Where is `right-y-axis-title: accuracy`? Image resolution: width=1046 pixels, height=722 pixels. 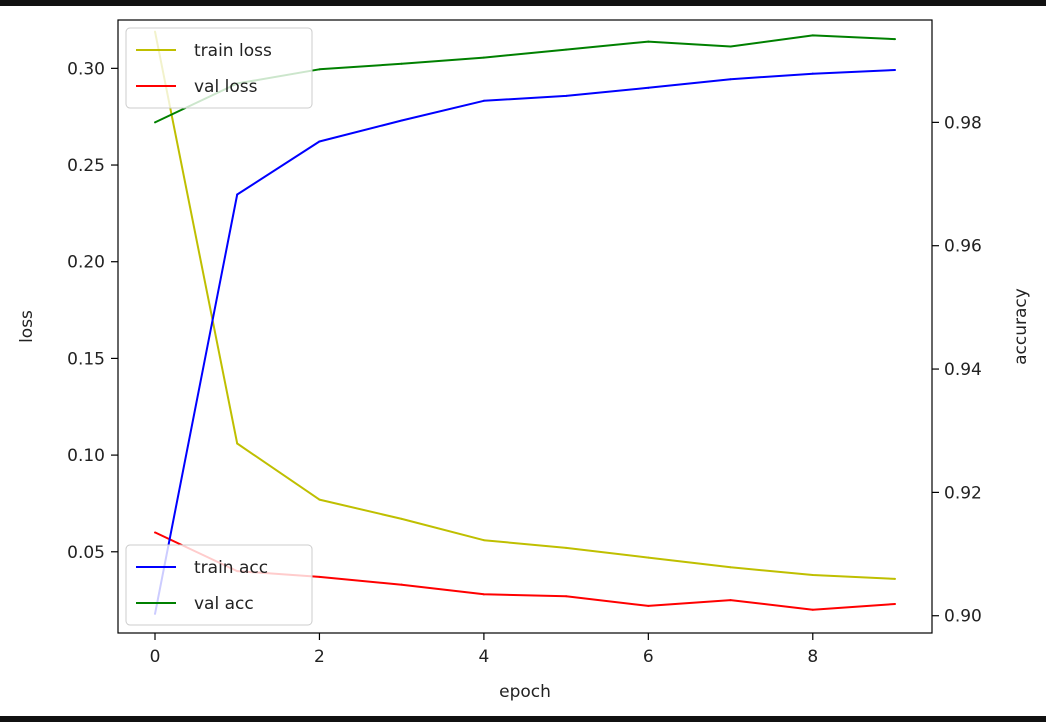
right-y-axis-title: accuracy is located at coordinates (1021, 326).